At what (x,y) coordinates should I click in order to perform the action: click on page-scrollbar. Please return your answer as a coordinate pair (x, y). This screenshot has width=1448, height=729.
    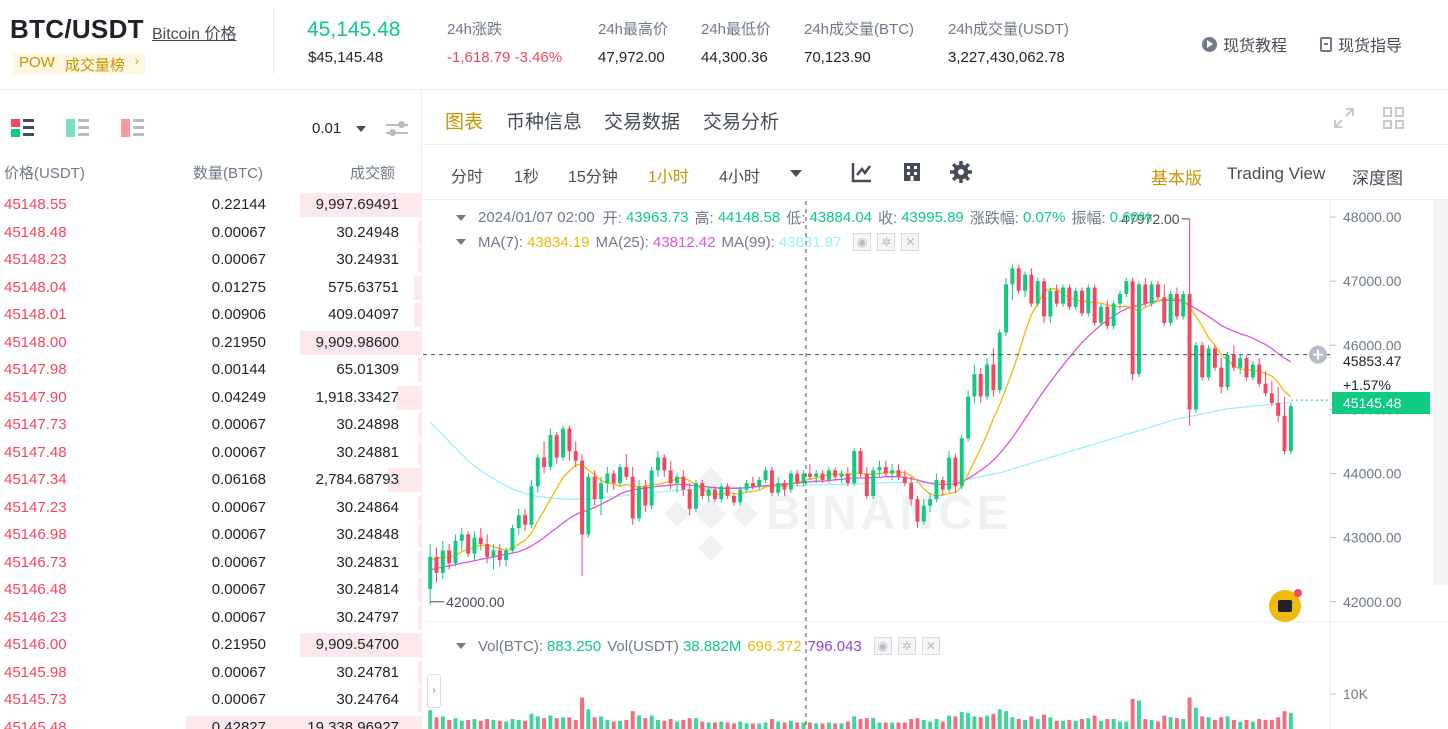
    Looking at the image, I should click on (1441, 392).